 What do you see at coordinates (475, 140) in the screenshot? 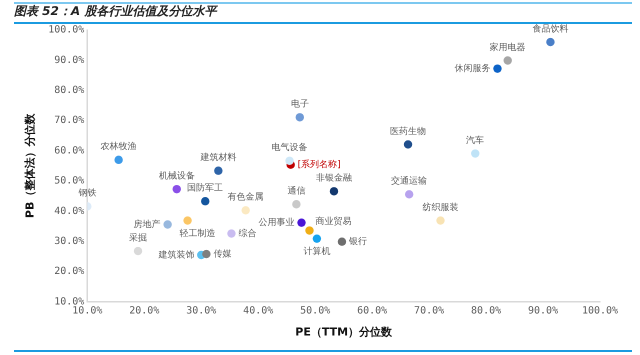
I see `series-label: 汽车` at bounding box center [475, 140].